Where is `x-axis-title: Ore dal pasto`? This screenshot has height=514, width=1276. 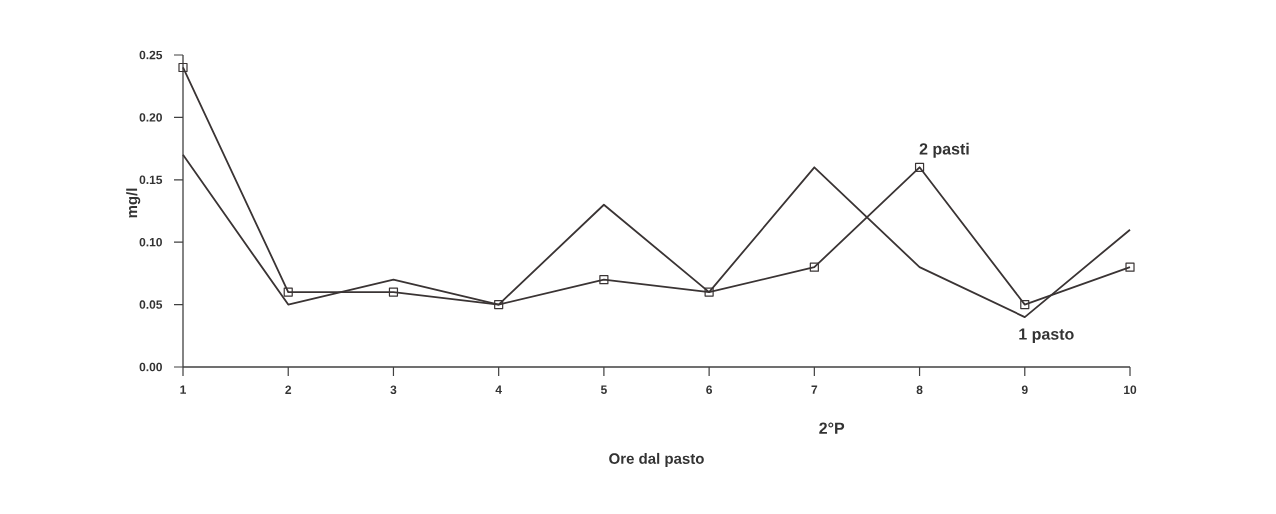
x-axis-title: Ore dal pasto is located at coordinates (656, 459).